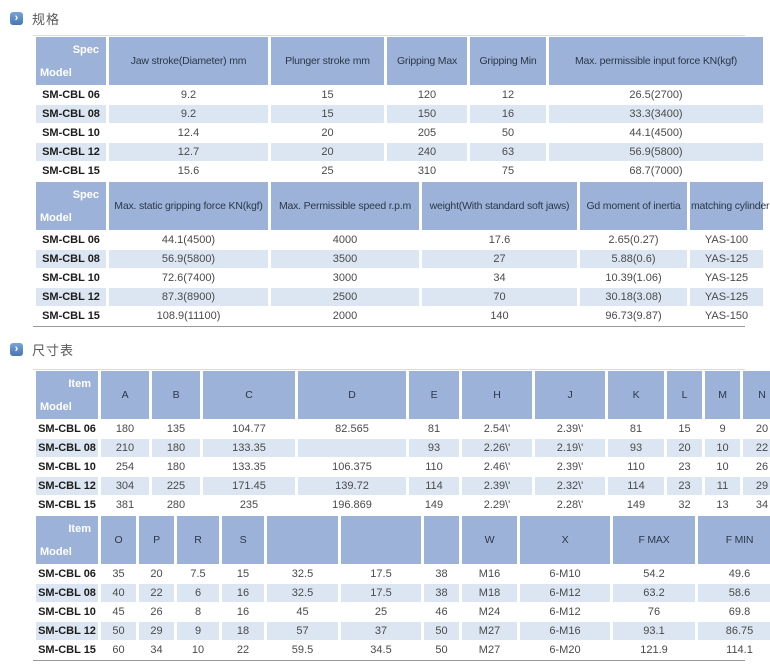  Describe the element at coordinates (722, 395) in the screenshot. I see `column-header: M` at that location.